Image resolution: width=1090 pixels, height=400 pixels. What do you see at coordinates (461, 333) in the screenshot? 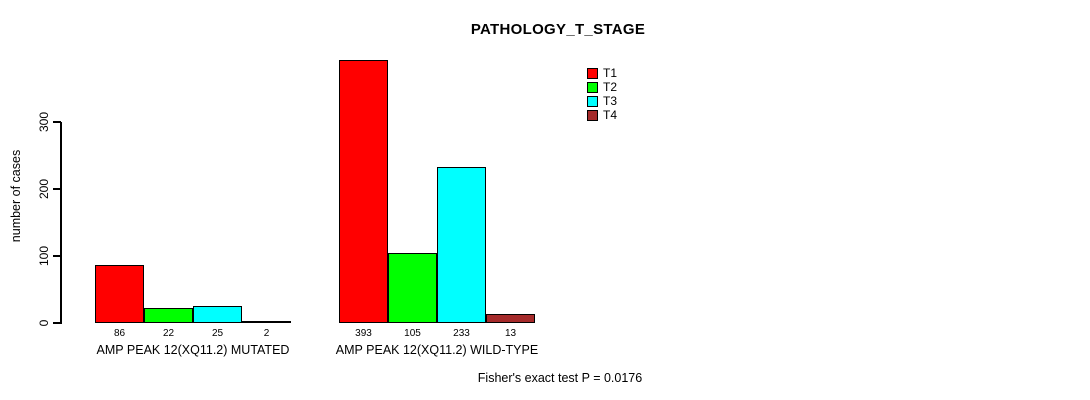
I see `bar-value-label: 233` at bounding box center [461, 333].